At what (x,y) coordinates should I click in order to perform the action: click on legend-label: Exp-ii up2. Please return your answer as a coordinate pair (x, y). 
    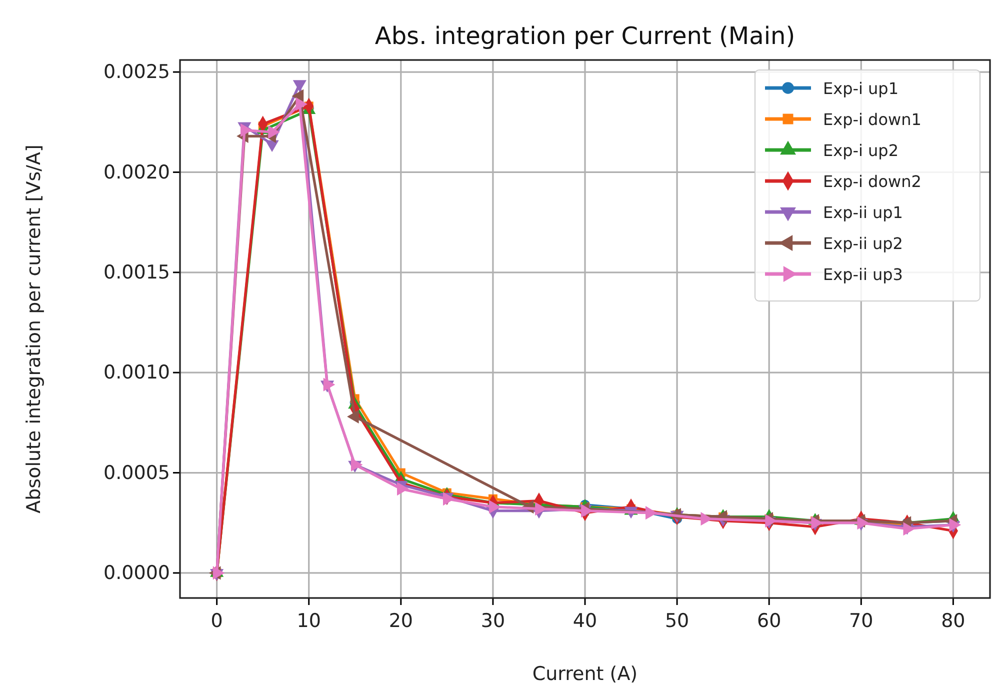
    Looking at the image, I should click on (863, 243).